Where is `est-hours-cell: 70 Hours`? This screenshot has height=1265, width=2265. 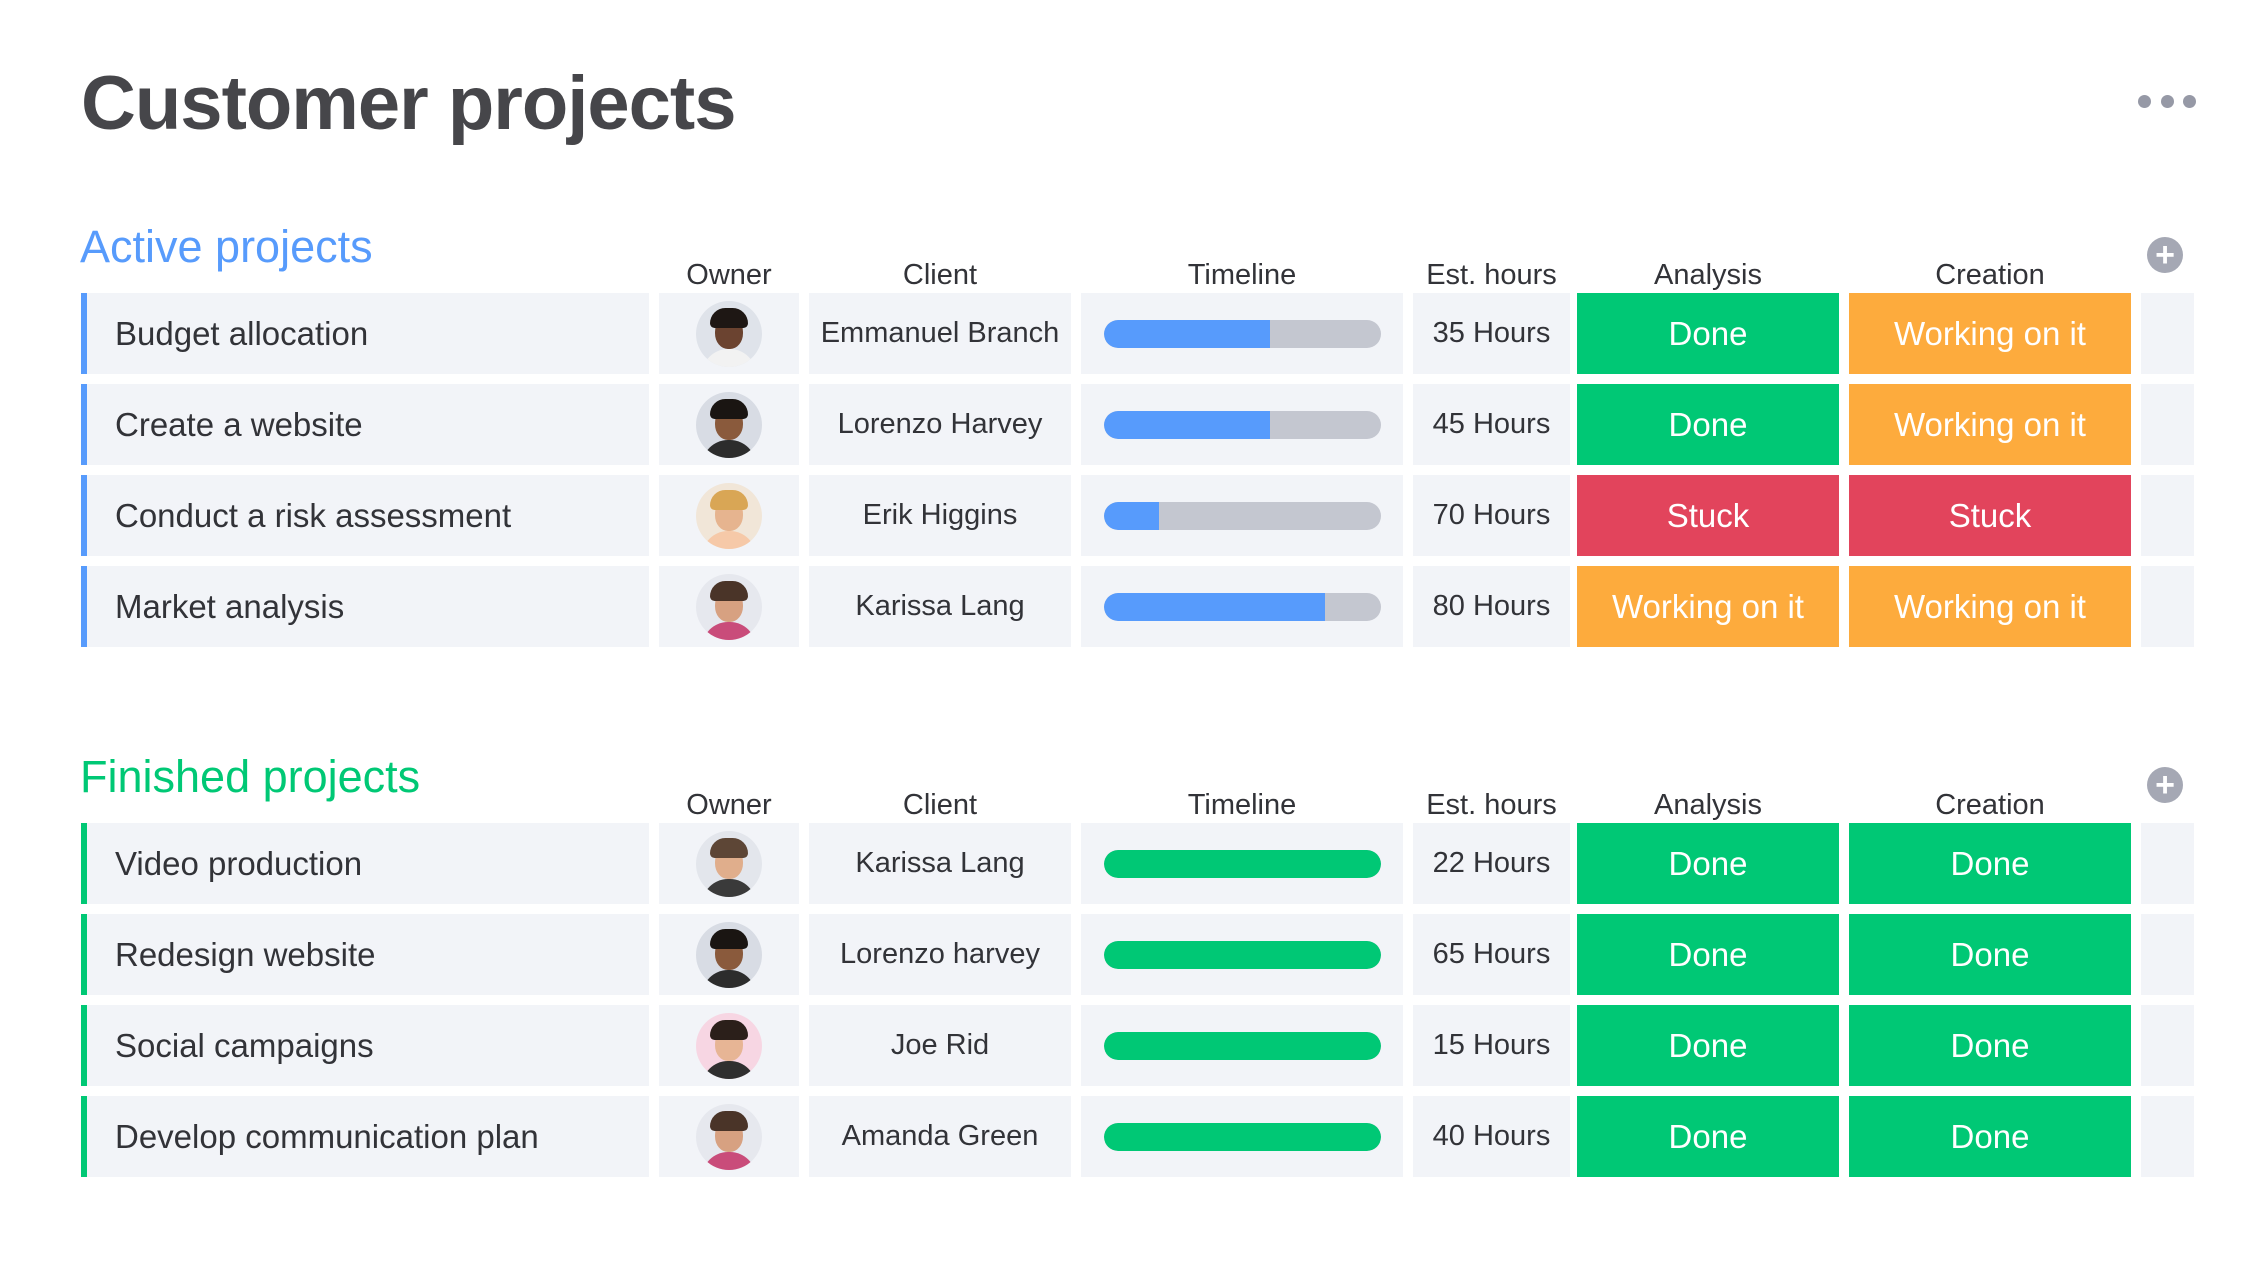
est-hours-cell: 70 Hours is located at coordinates (1491, 515).